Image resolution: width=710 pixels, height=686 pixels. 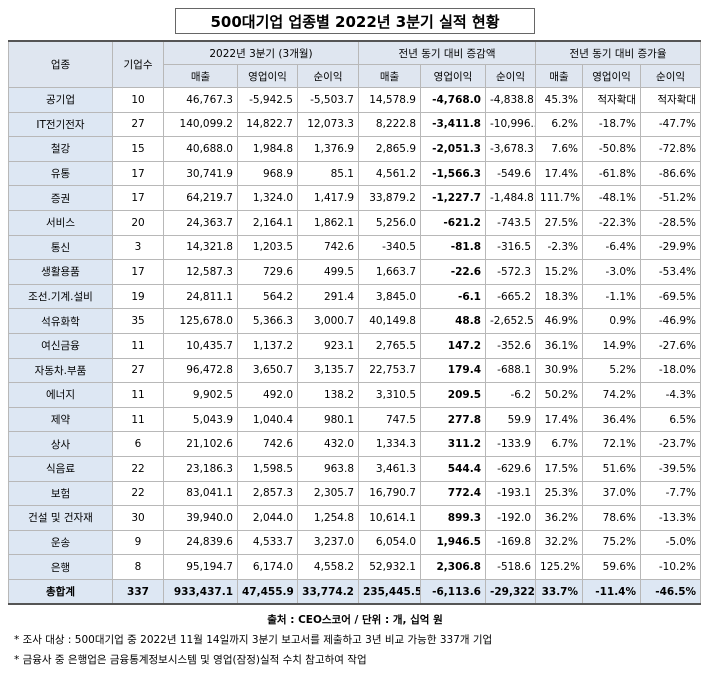 What do you see at coordinates (612, 173) in the screenshot?
I see `cell: -61.8%` at bounding box center [612, 173].